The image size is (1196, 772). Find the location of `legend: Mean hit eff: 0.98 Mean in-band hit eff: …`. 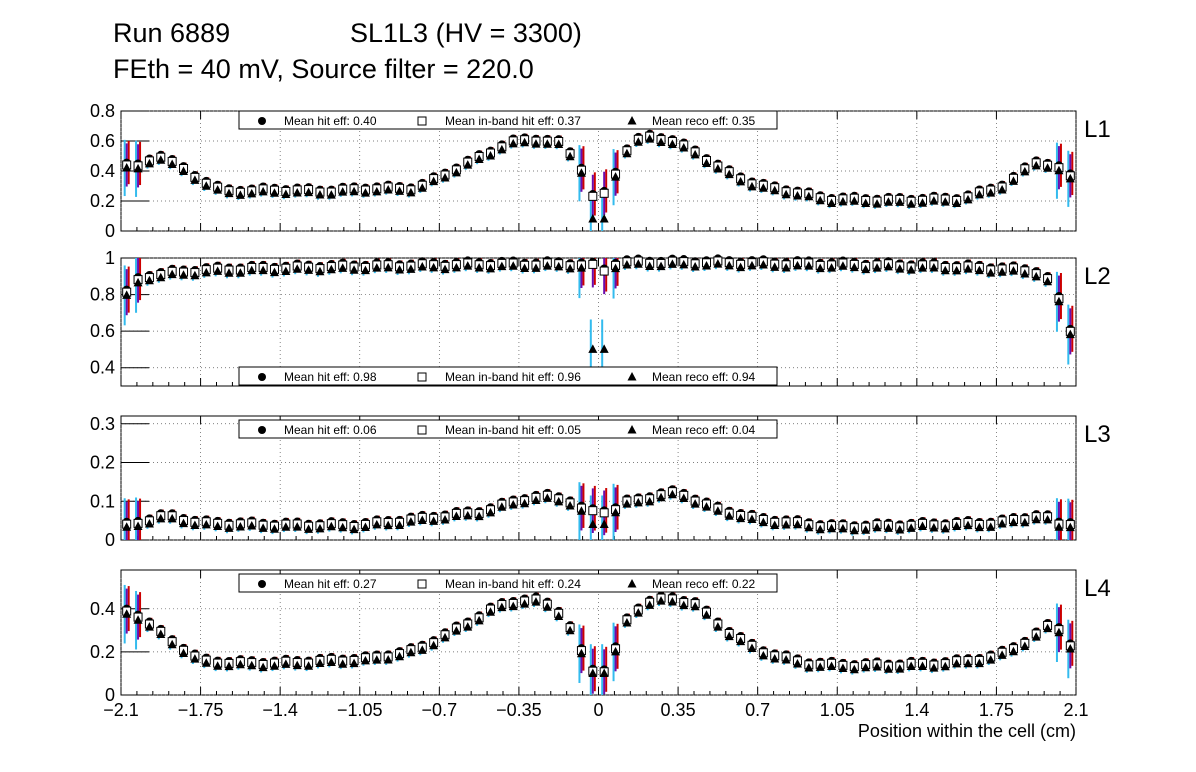

legend: Mean hit eff: 0.98 Mean in-band hit eff: … is located at coordinates (508, 376).